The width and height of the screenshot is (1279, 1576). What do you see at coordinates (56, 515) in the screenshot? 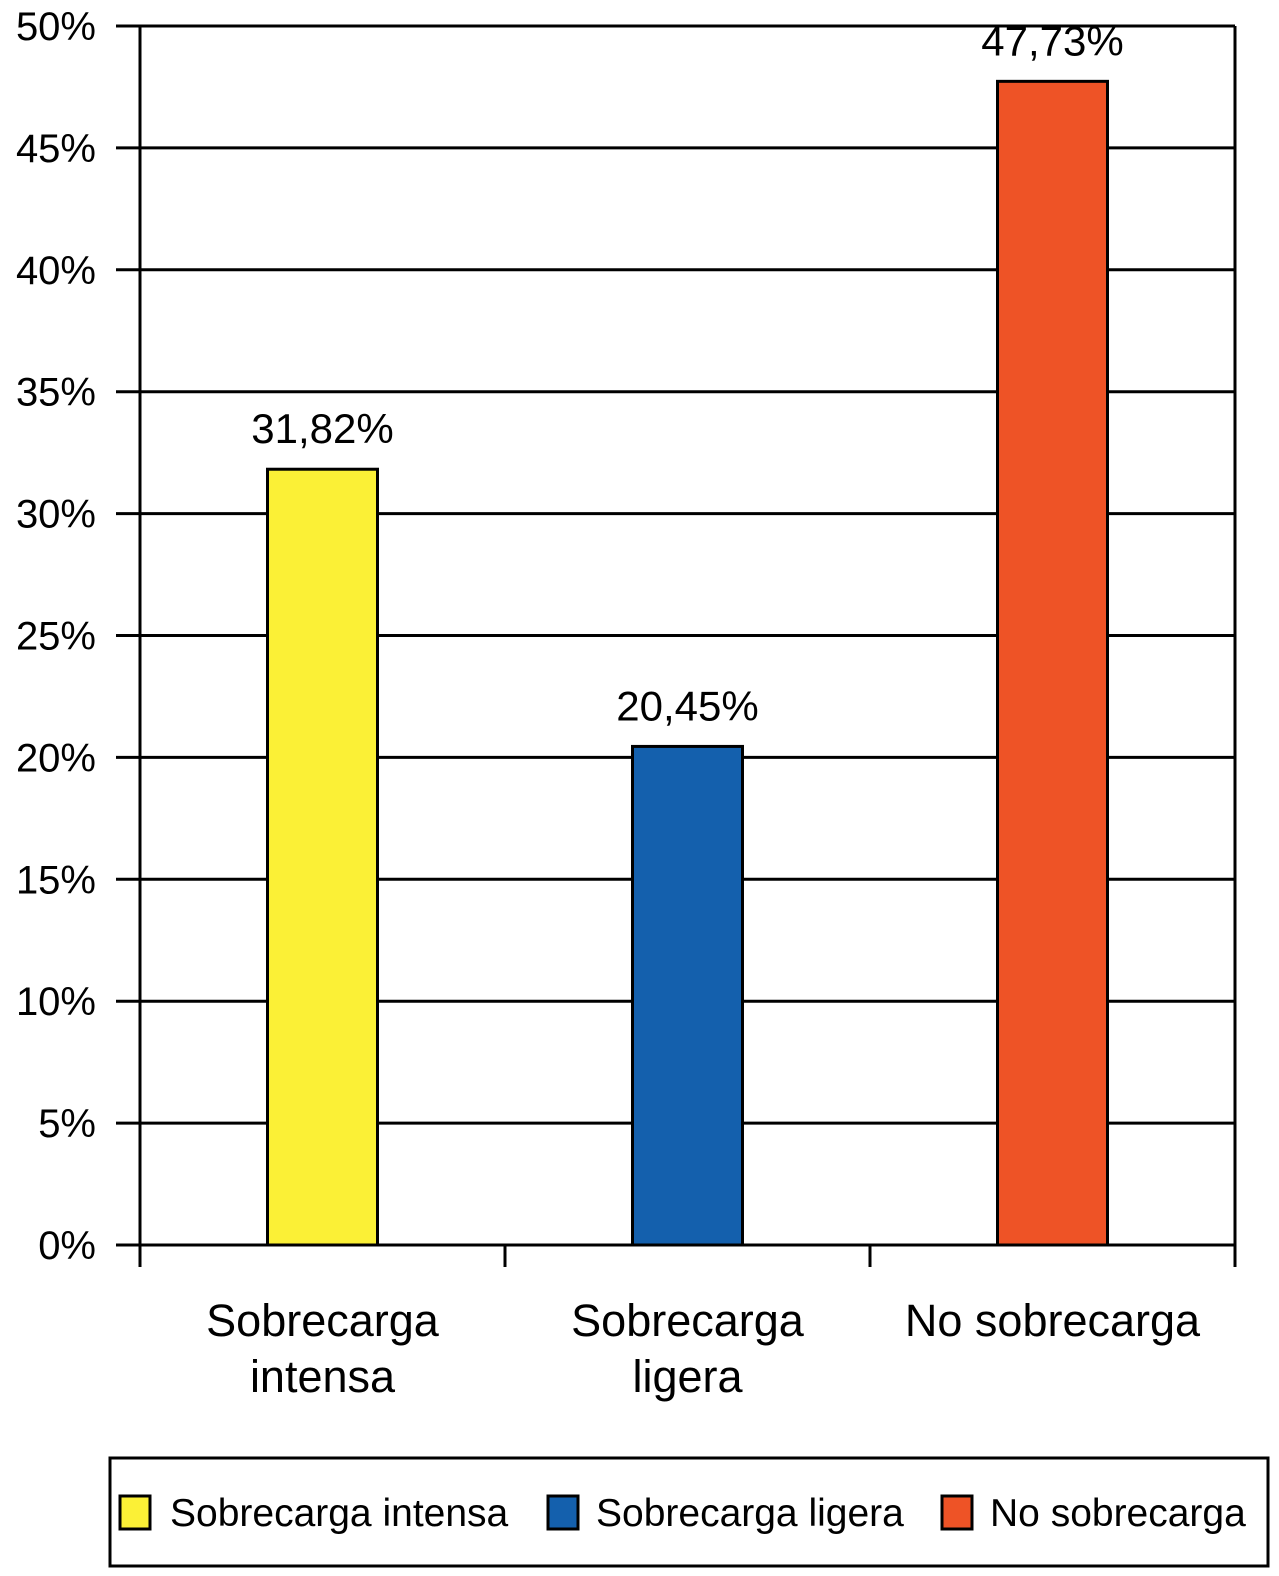
I see `y-tick-label: 30%` at bounding box center [56, 515].